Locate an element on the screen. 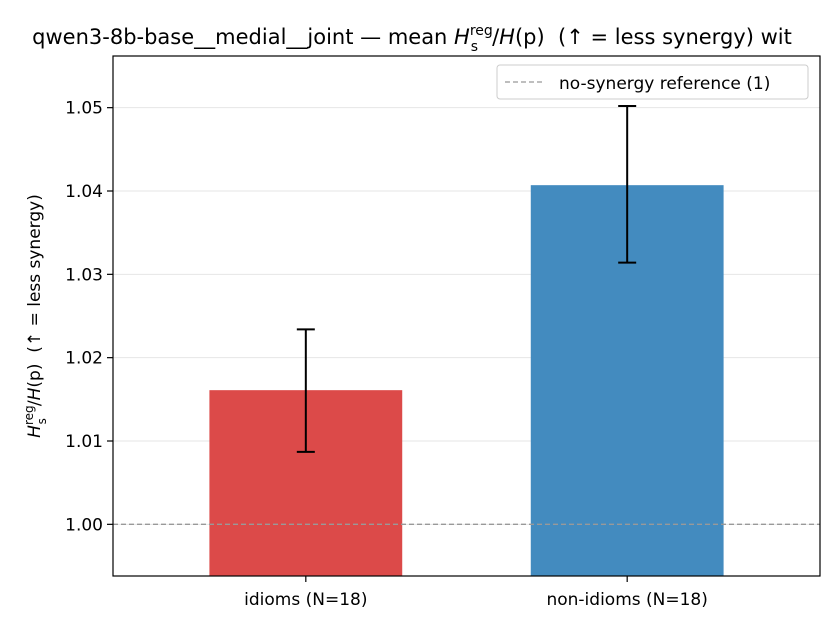 This screenshot has height=630, width=840. x-axis: idioms (N=18) non-idioms (N=18) is located at coordinates (476, 593).